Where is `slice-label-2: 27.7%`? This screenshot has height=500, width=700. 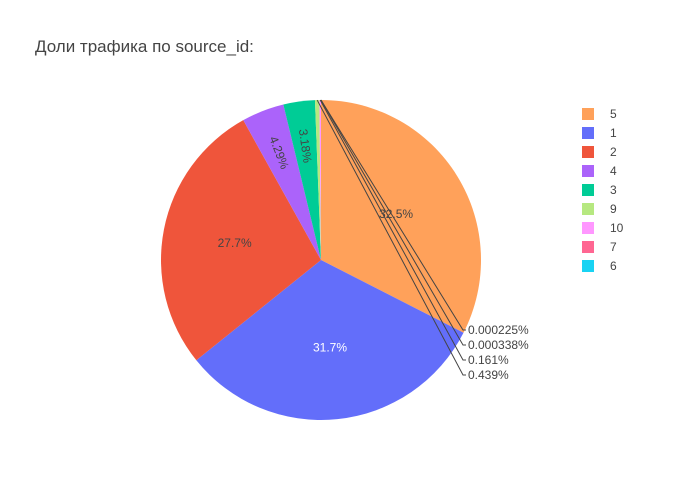 slice-label-2: 27.7% is located at coordinates (235, 243).